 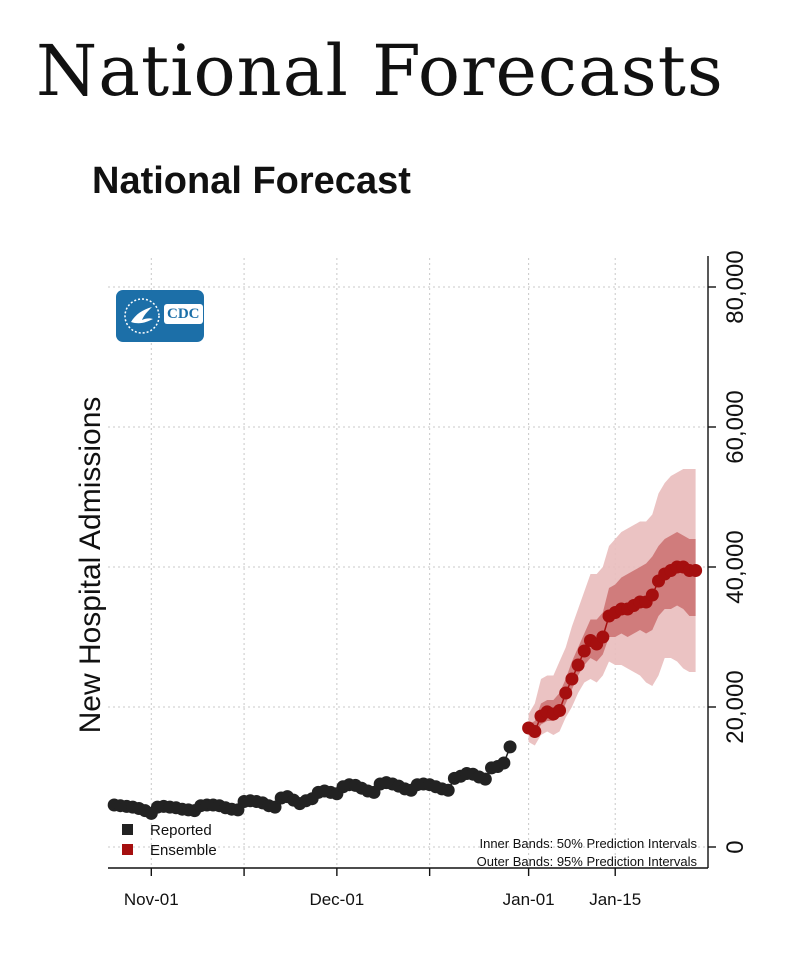 I want to click on band-annotation: Outer Bands: 95% Prediction Intervals, so click(x=587, y=861).